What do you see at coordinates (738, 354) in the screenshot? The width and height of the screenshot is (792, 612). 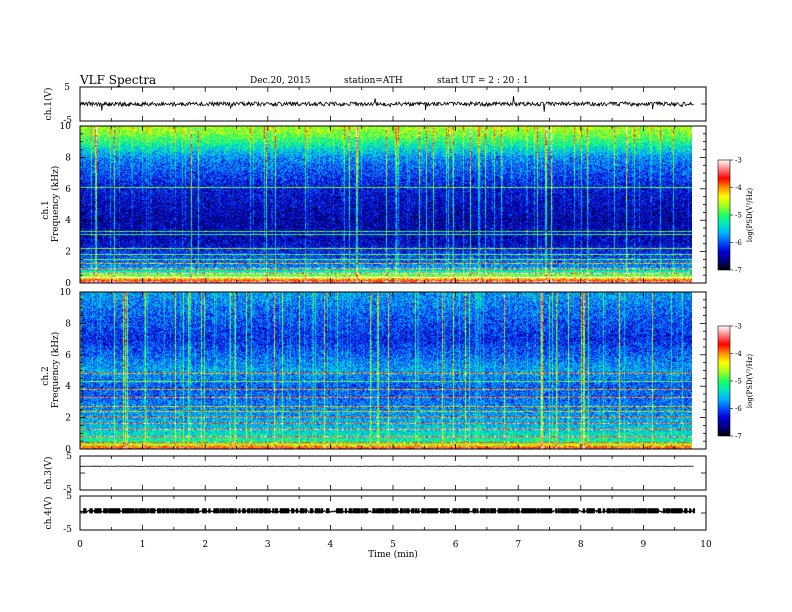 I see `ch2-colorbar-tick-label-1: -4` at bounding box center [738, 354].